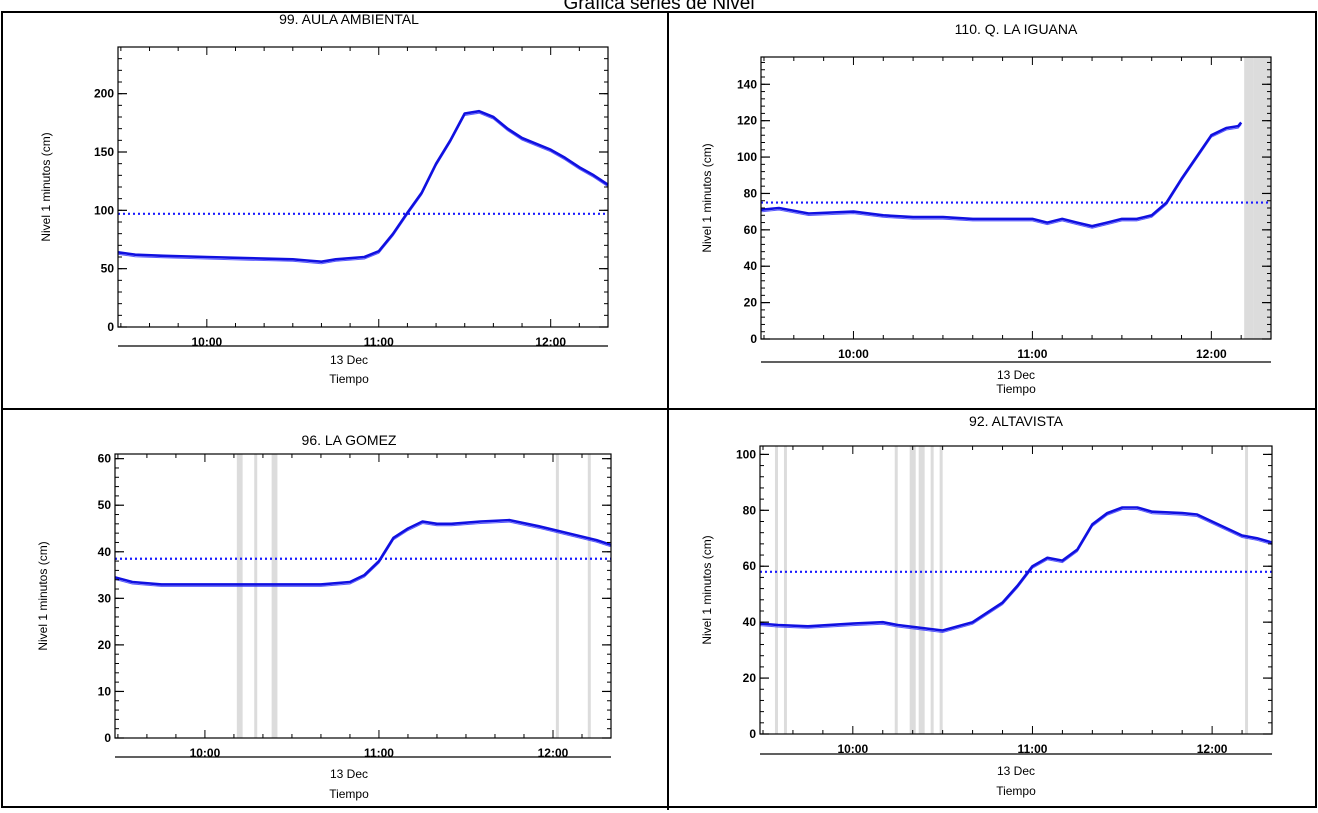  I want to click on panel-divider-horizontal, so click(659, 409).